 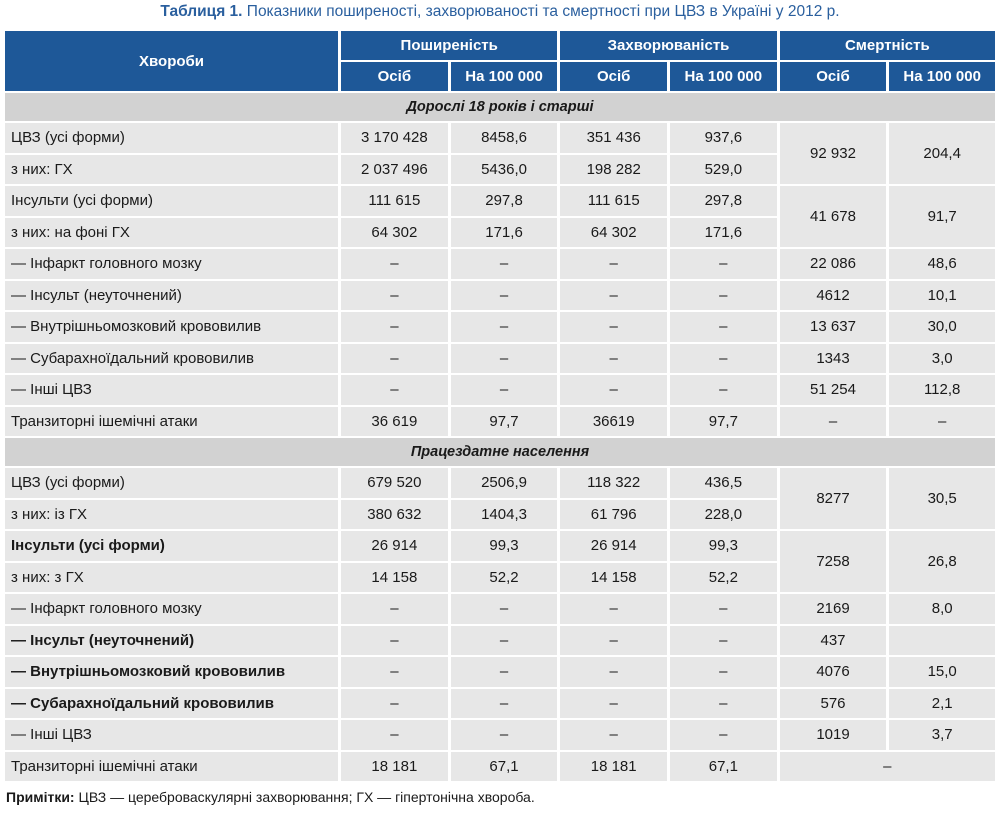 I want to click on value-cell: 297,8, so click(x=723, y=201).